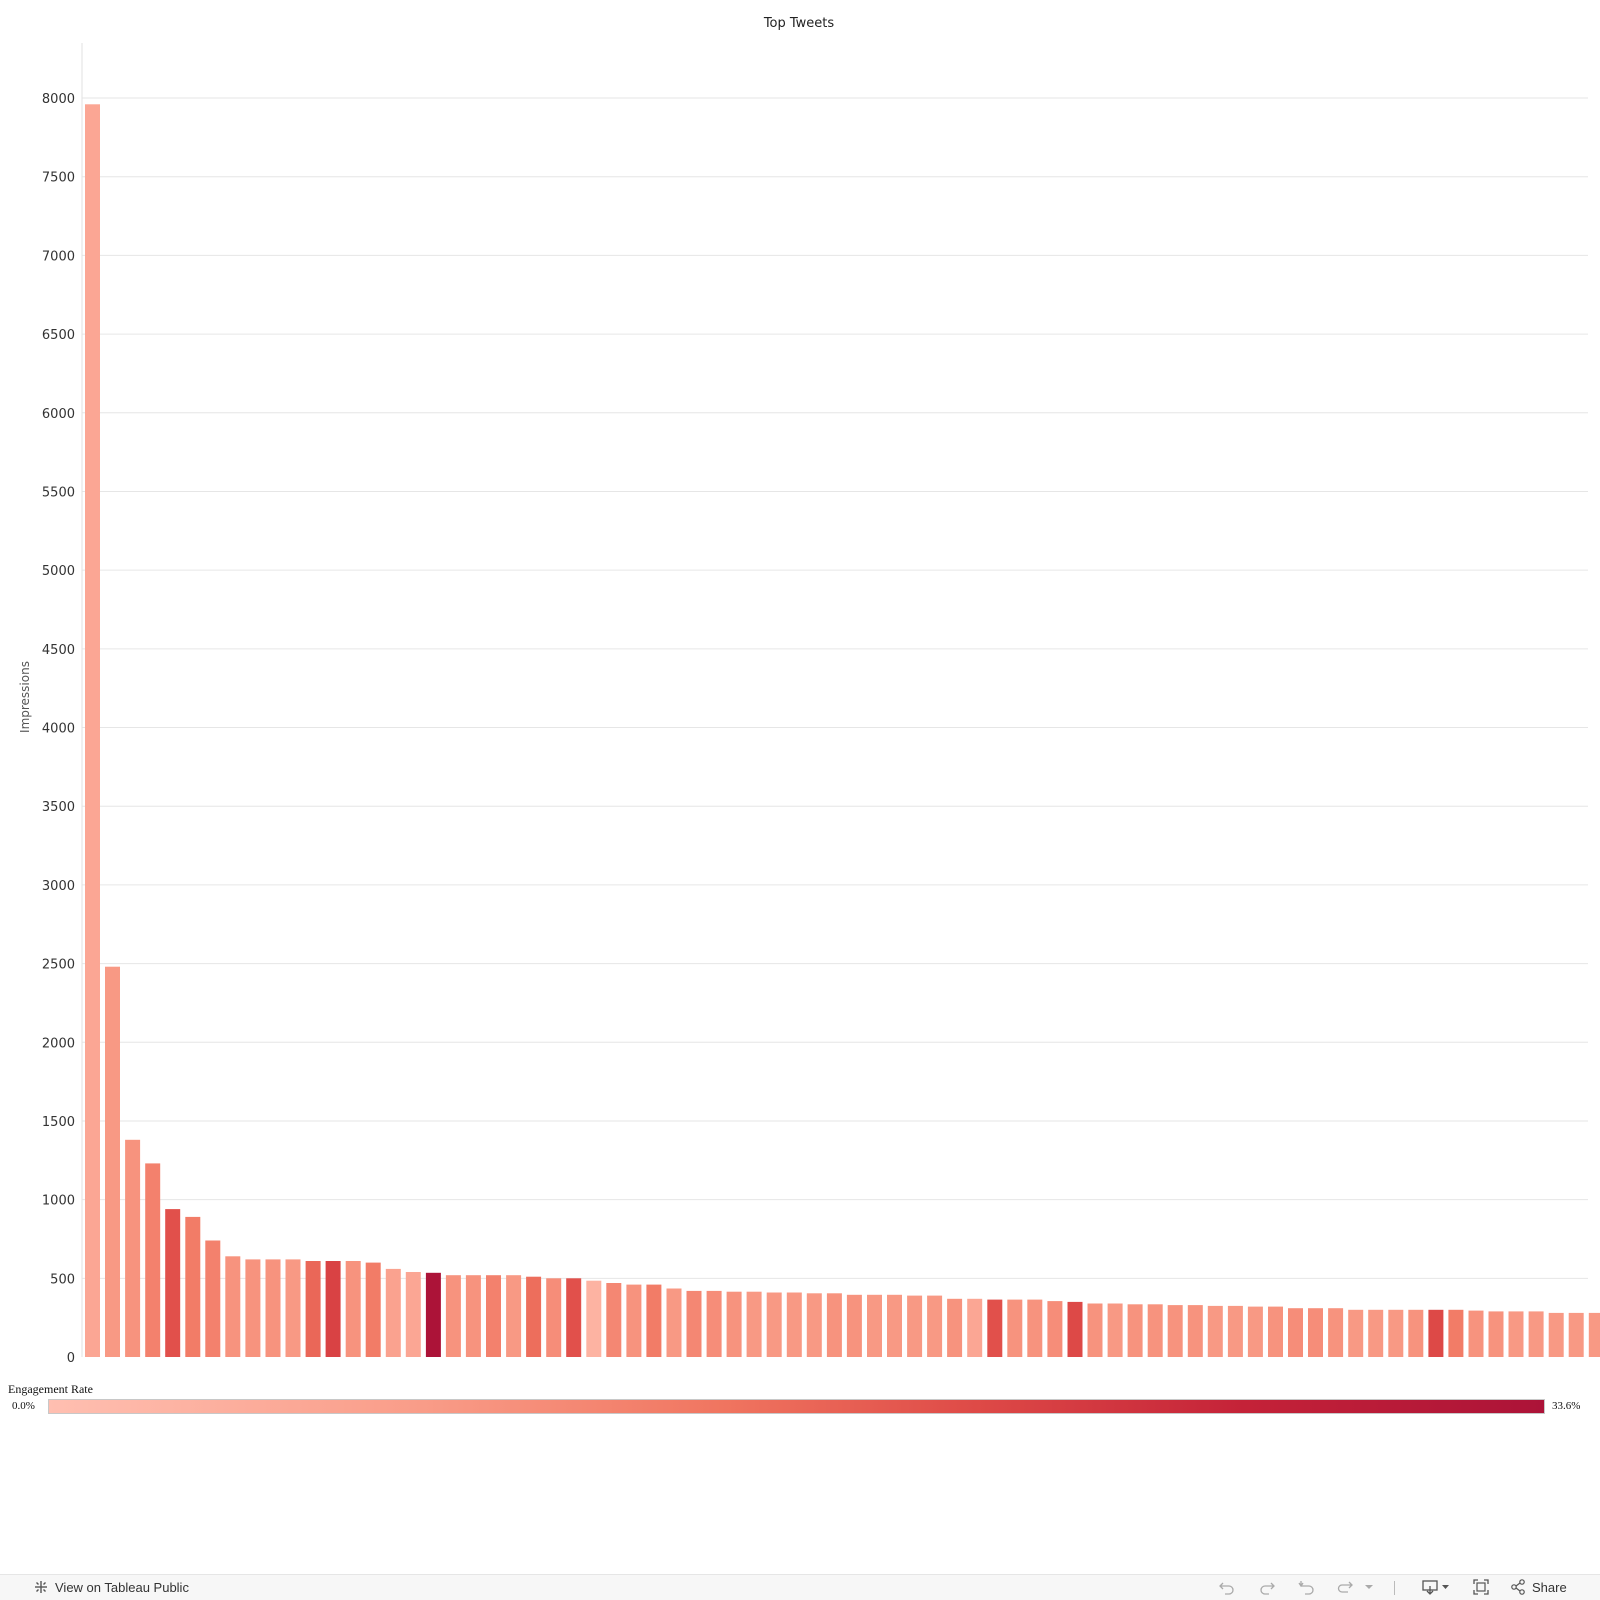 The image size is (1600, 1600). Describe the element at coordinates (58, 571) in the screenshot. I see `y-tick-label: 5000` at that location.